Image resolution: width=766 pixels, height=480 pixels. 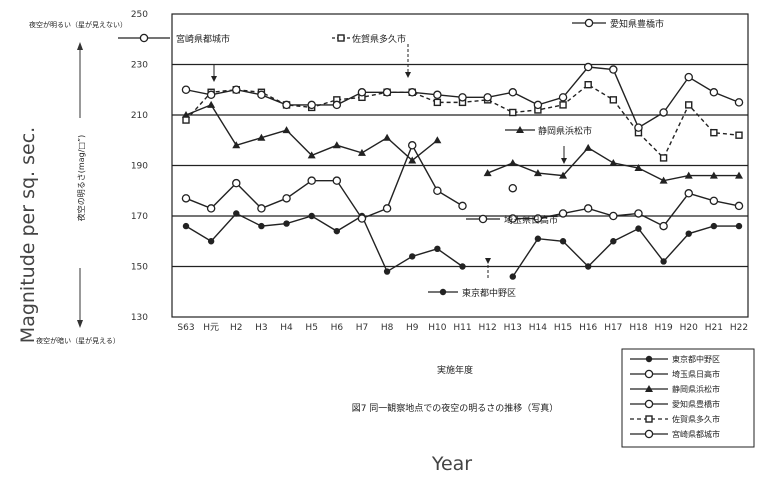 I want to click on x-tick-label: H20, so click(x=689, y=328).